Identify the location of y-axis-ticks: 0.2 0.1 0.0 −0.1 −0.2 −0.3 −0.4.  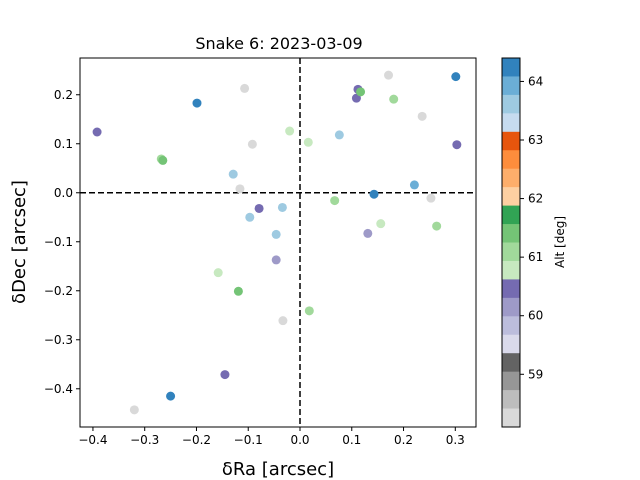
(62, 242).